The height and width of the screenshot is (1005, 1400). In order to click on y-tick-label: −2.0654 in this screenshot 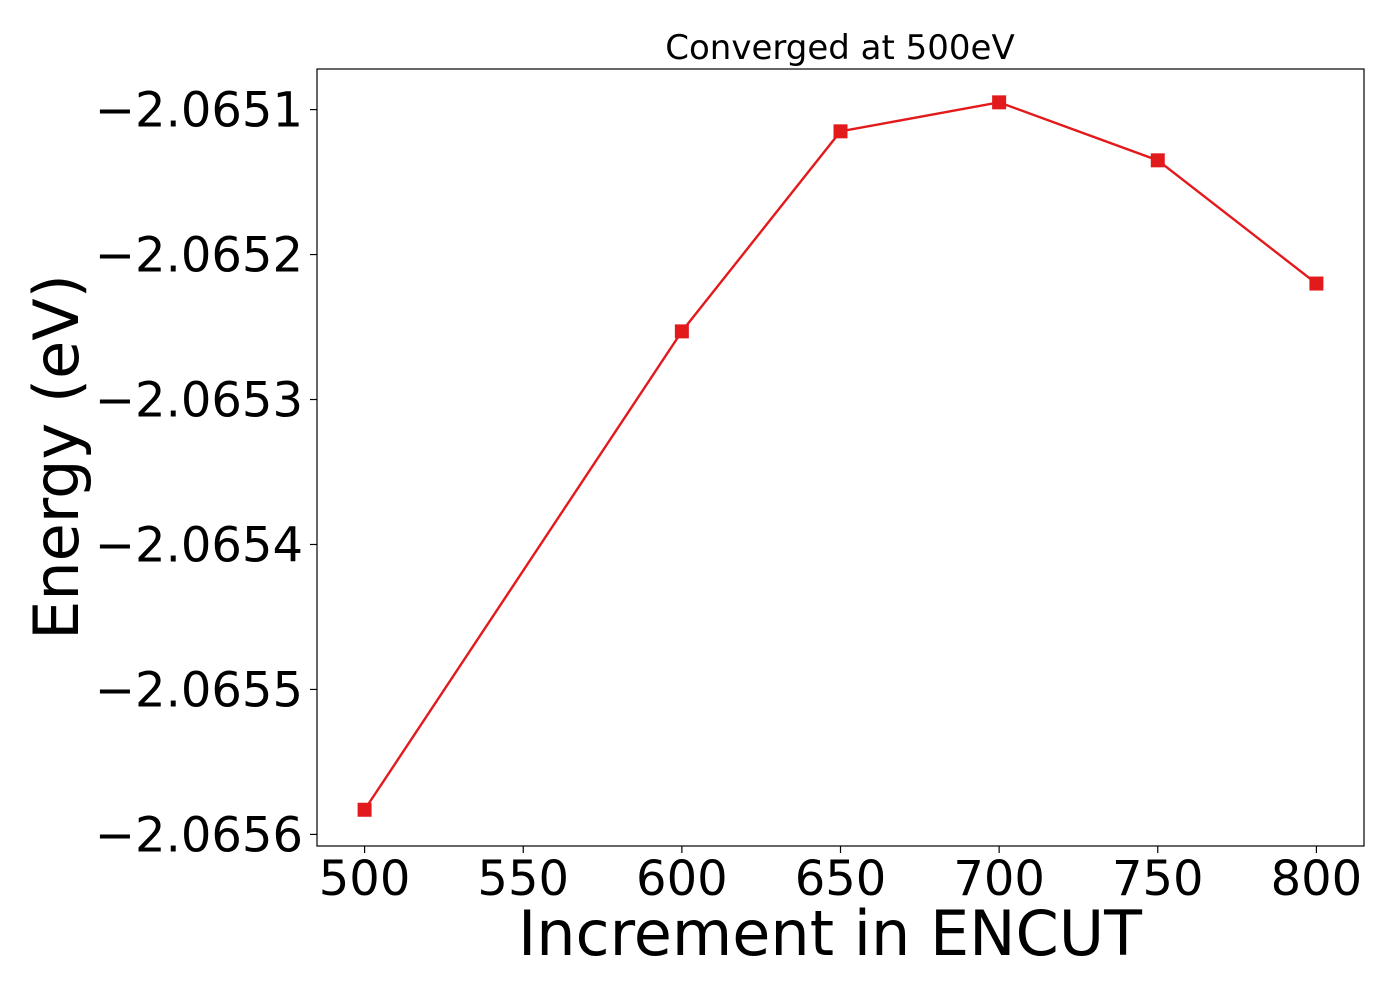, I will do `click(199, 545)`.